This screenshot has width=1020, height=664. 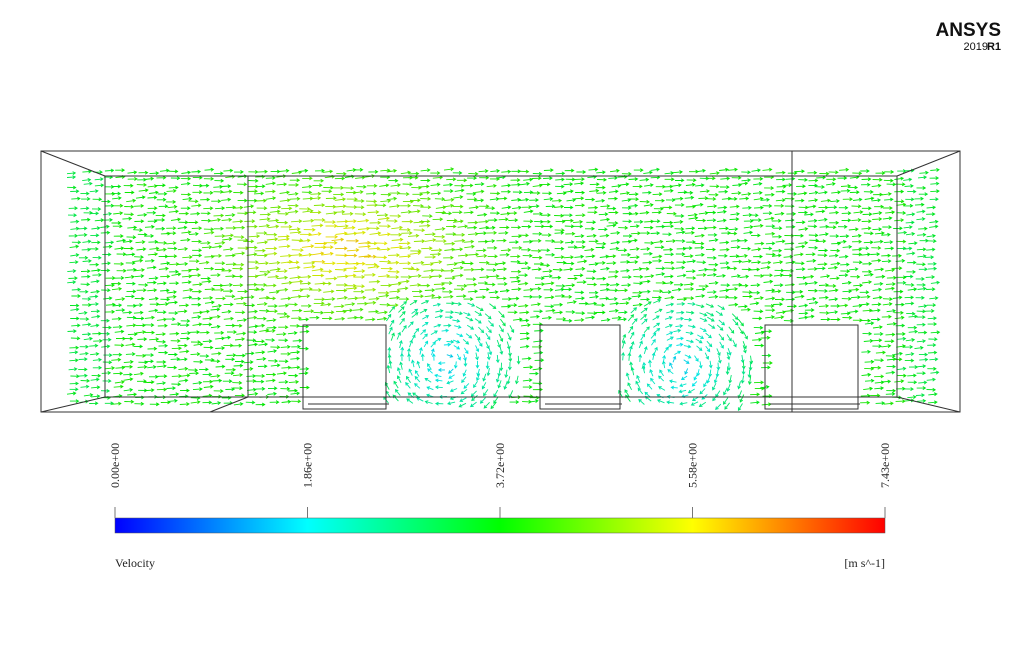 What do you see at coordinates (968, 30) in the screenshot?
I see `logo-brand: ANSYS` at bounding box center [968, 30].